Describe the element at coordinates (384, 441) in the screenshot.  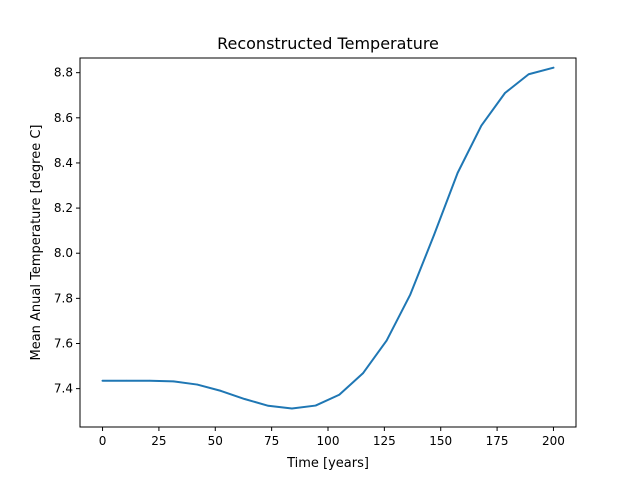
I see `x-tick-label: 125` at that location.